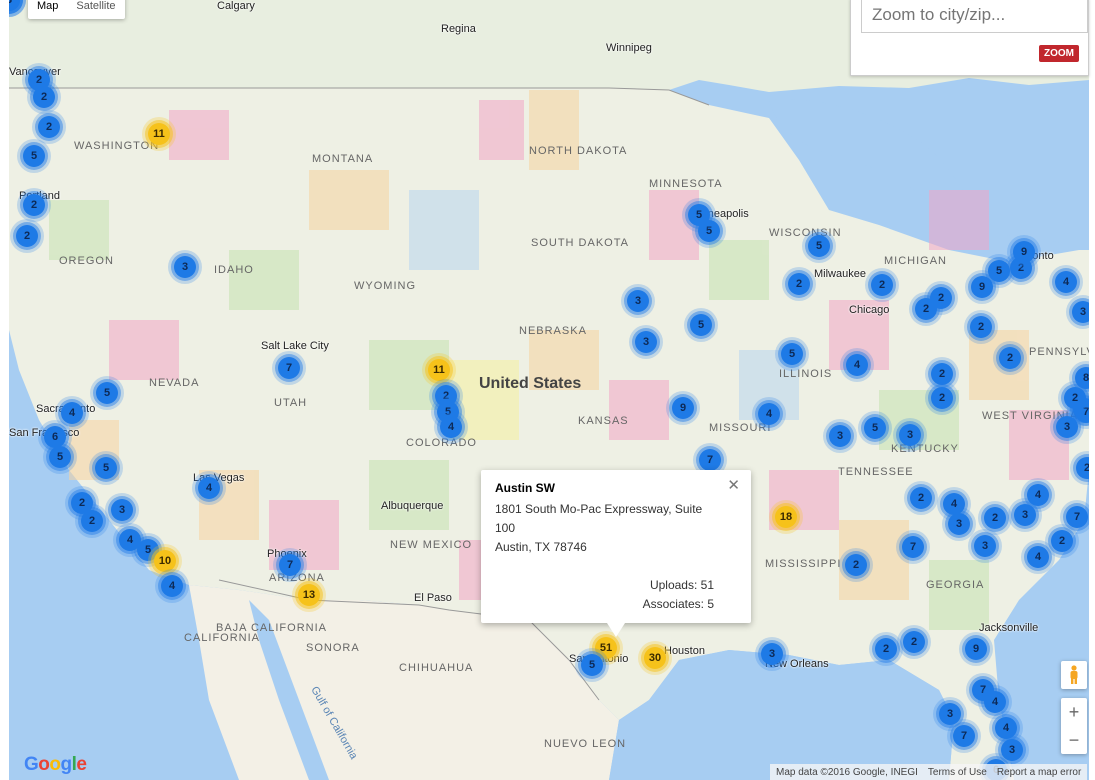 The image size is (1095, 780). I want to click on zoom-button: ZOOM, so click(1059, 53).